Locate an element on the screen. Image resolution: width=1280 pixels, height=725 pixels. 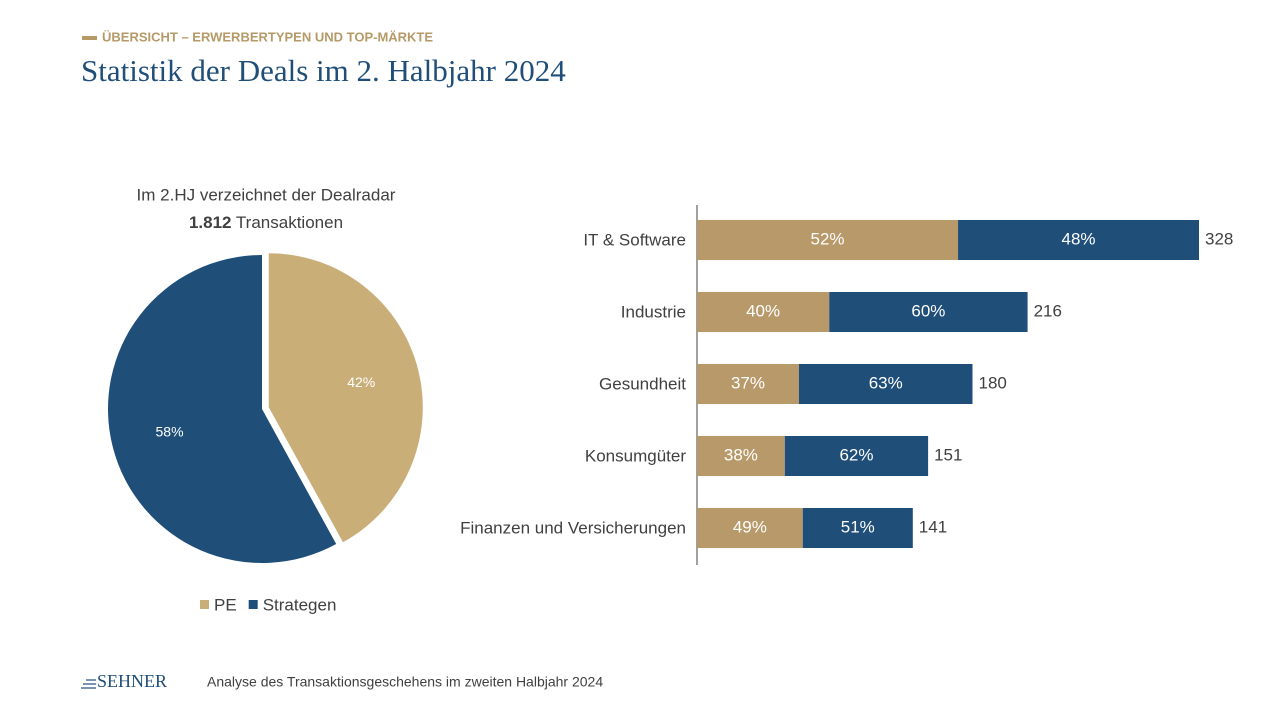
total-label: 180 is located at coordinates (992, 382).